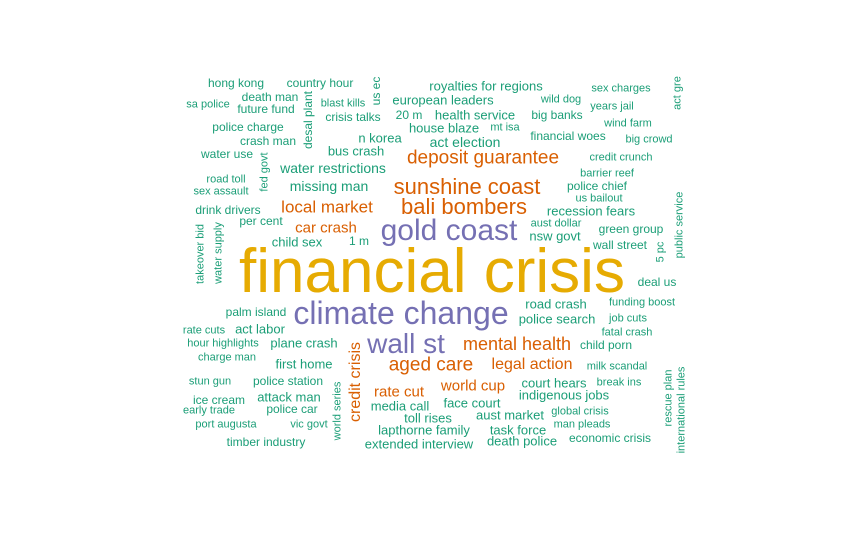  Describe the element at coordinates (326, 228) in the screenshot. I see `word-car-crash: car crash` at that location.